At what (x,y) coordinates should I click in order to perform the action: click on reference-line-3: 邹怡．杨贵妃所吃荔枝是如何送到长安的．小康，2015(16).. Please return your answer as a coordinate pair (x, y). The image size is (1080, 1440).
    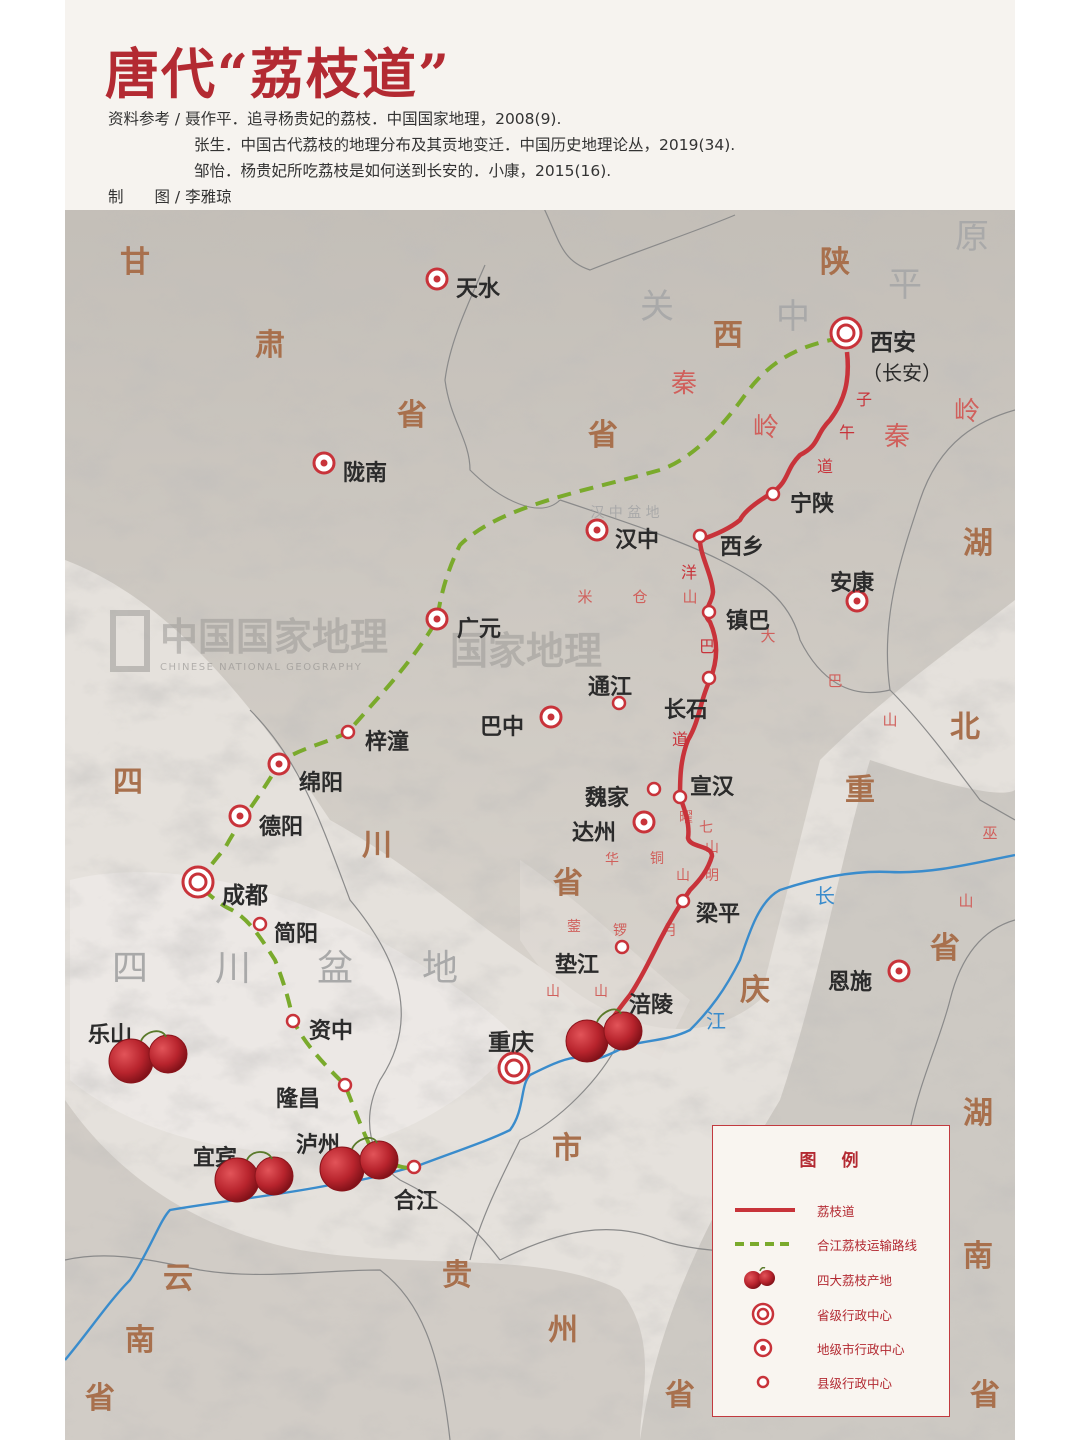
    Looking at the image, I should click on (403, 171).